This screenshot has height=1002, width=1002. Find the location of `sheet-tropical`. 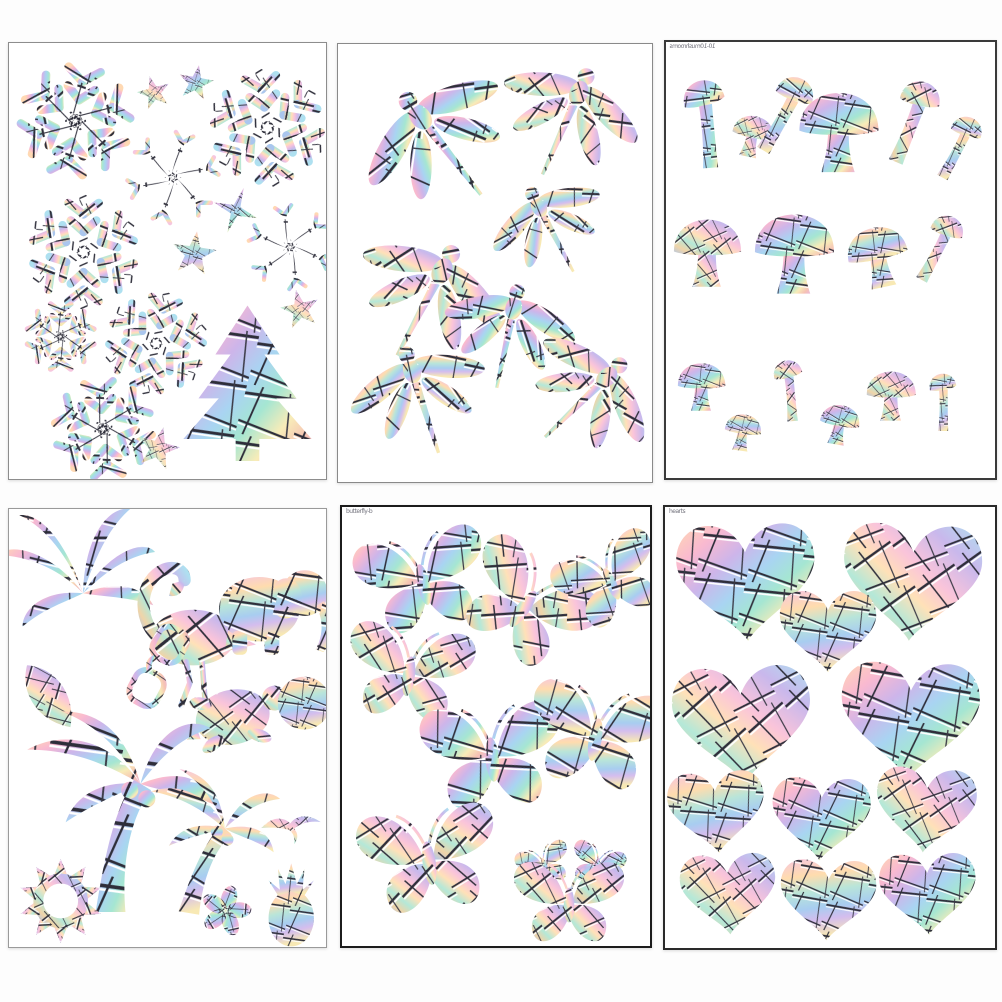

sheet-tropical is located at coordinates (167, 728).